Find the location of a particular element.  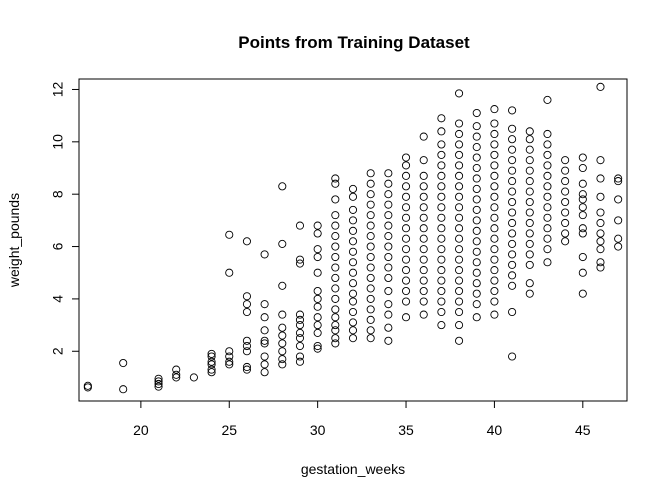

y-tick-label: 4 is located at coordinates (58, 299).